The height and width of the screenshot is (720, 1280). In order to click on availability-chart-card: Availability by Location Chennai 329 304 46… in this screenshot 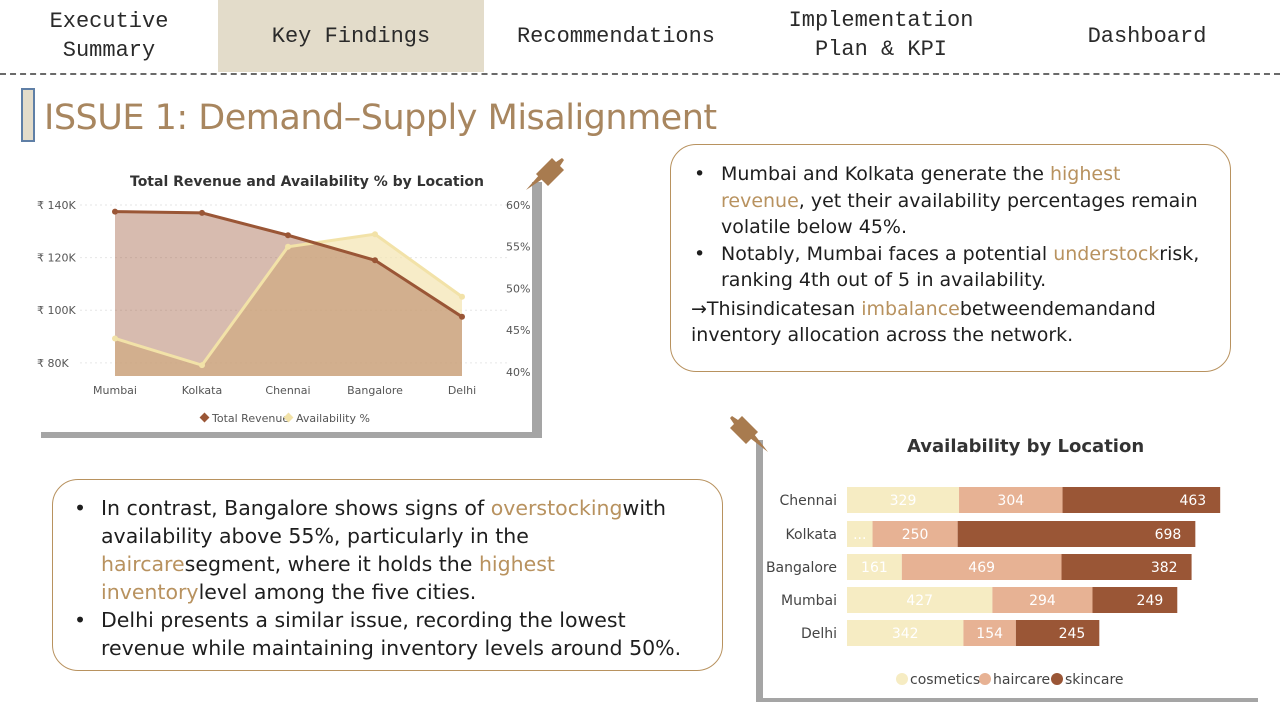, I will do `click(1011, 564)`.